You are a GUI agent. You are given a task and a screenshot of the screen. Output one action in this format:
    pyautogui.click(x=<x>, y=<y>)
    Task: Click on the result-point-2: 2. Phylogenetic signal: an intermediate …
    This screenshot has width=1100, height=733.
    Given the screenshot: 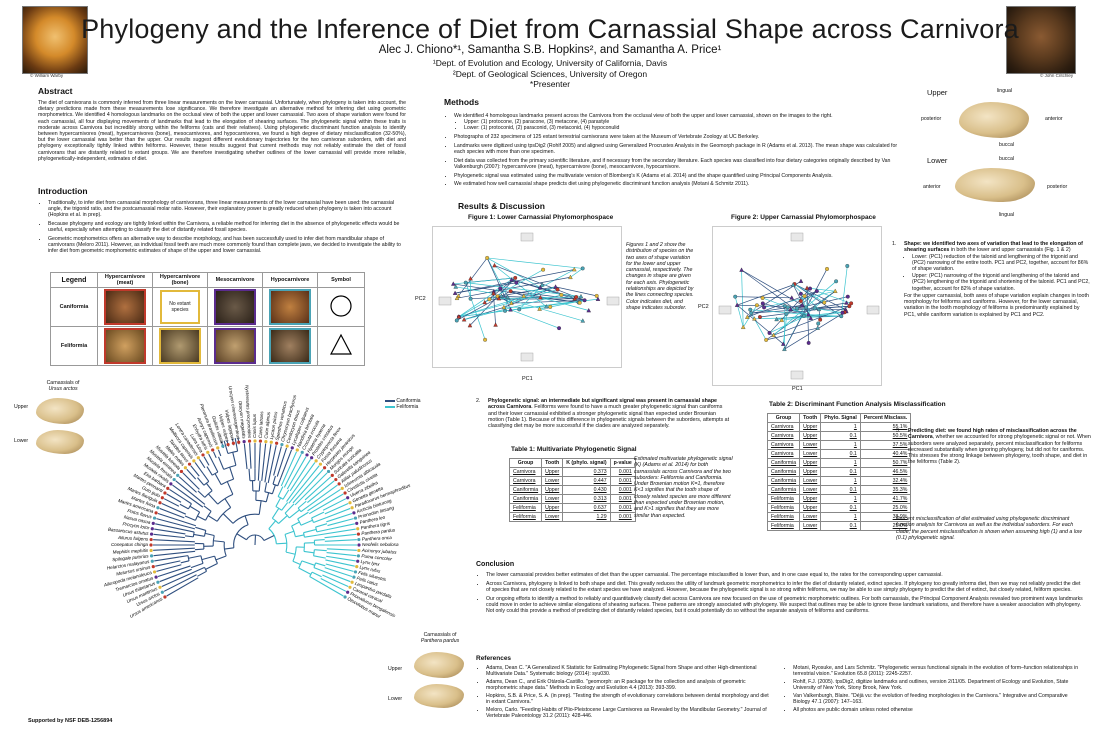 What is the action you would take?
    pyautogui.click(x=603, y=414)
    